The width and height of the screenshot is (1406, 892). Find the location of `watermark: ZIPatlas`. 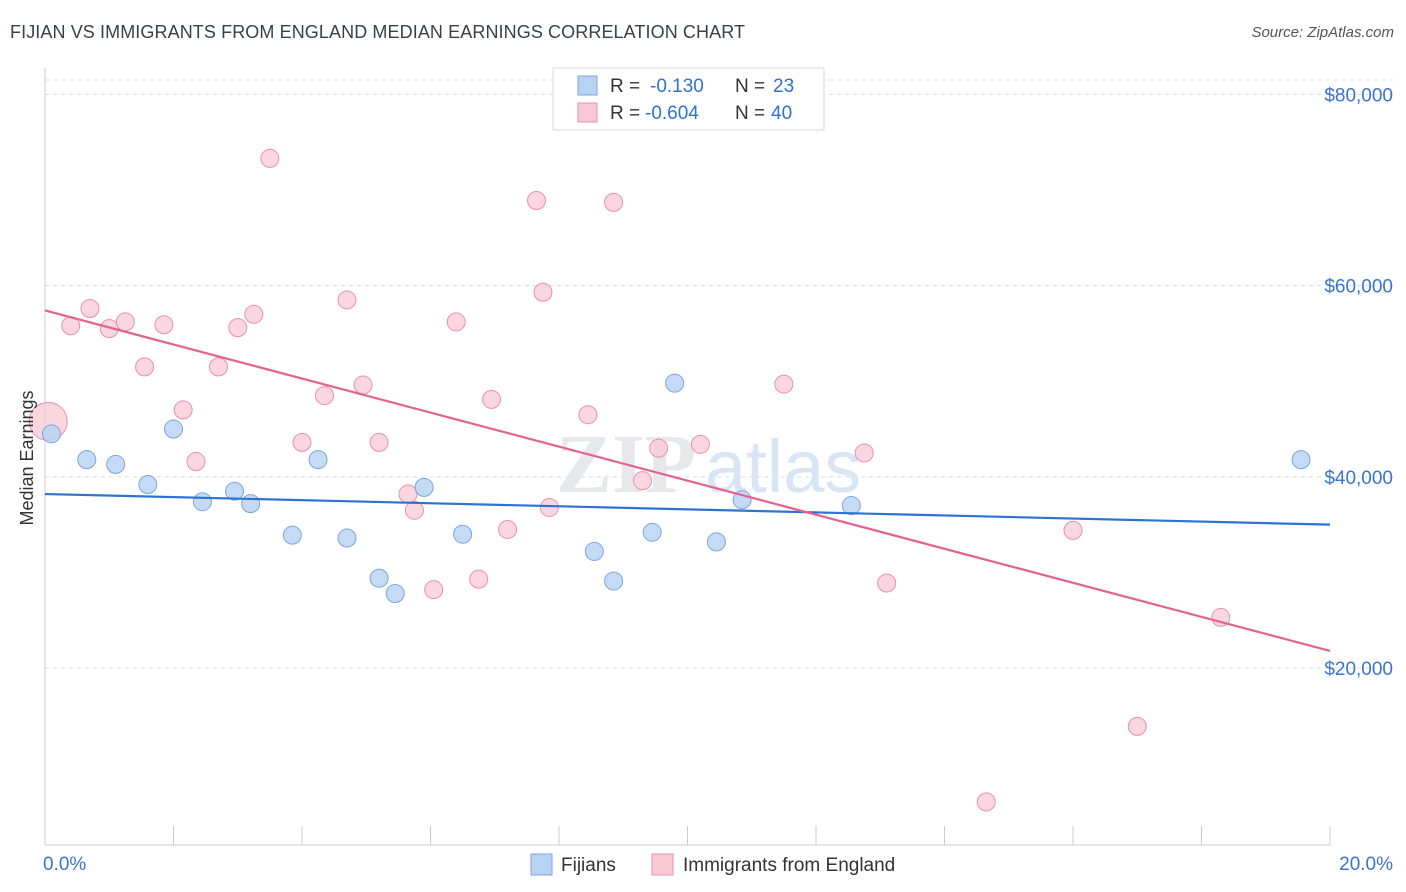

watermark: ZIPatlas is located at coordinates (708, 464).